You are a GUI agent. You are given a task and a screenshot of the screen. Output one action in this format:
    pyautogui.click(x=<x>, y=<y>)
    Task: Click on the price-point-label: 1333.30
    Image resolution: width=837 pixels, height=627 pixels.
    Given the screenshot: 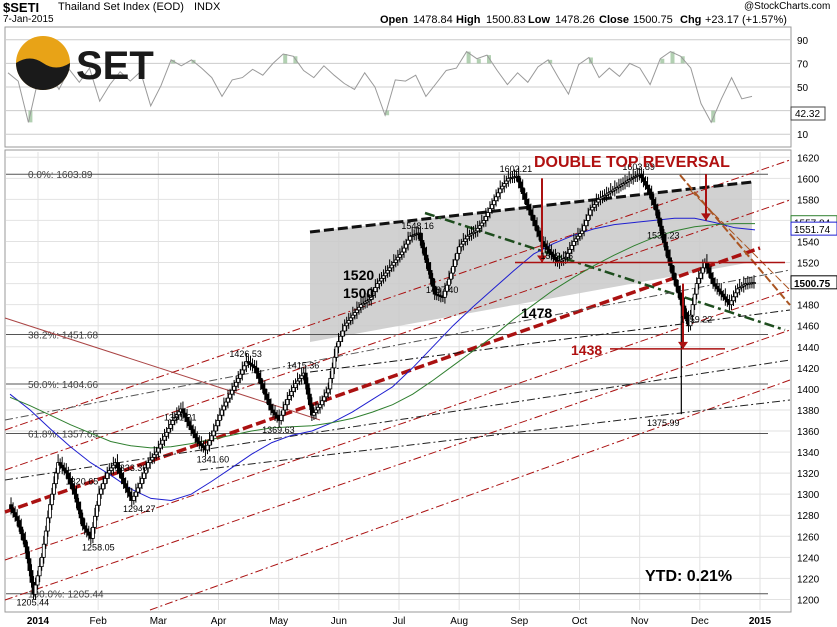 What is the action you would take?
    pyautogui.click(x=131, y=468)
    